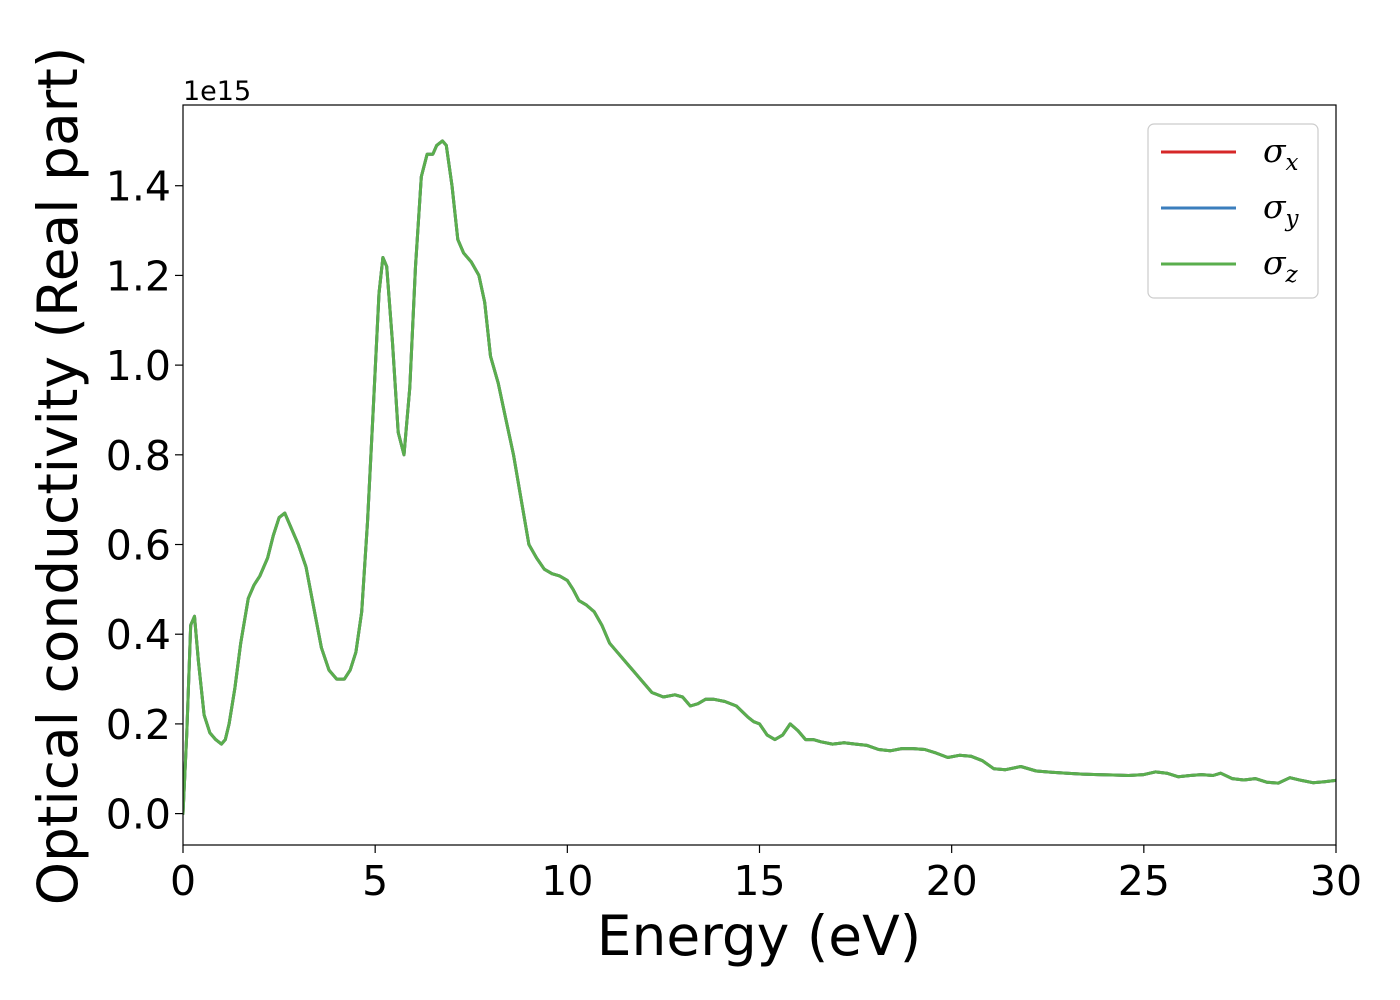 Image resolution: width=1400 pixels, height=1000 pixels. Describe the element at coordinates (138, 366) in the screenshot. I see `y-tick-label: 1.0` at that location.